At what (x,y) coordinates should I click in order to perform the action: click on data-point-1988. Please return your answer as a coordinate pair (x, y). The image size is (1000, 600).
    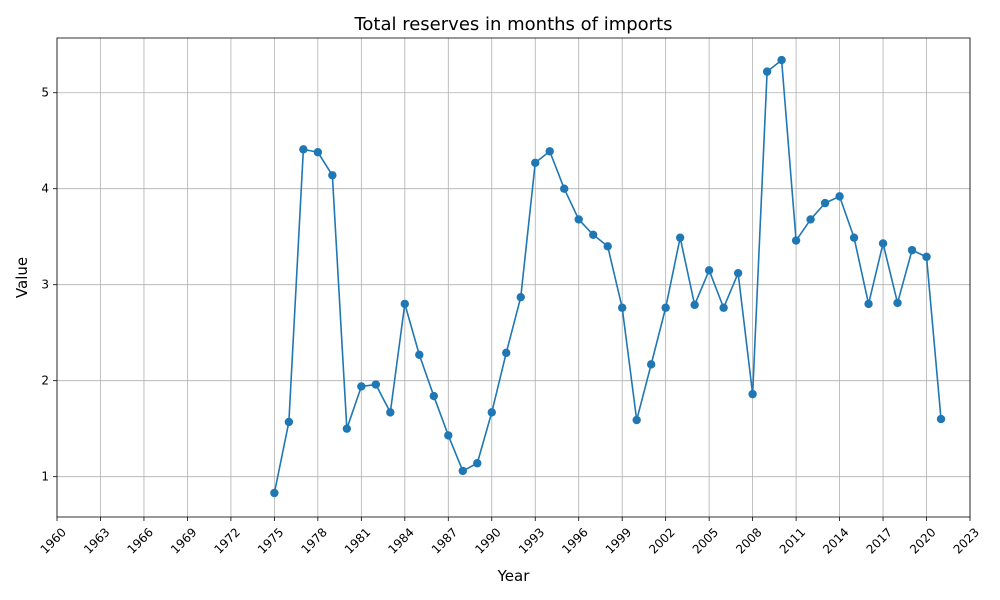
    Looking at the image, I should click on (462, 471).